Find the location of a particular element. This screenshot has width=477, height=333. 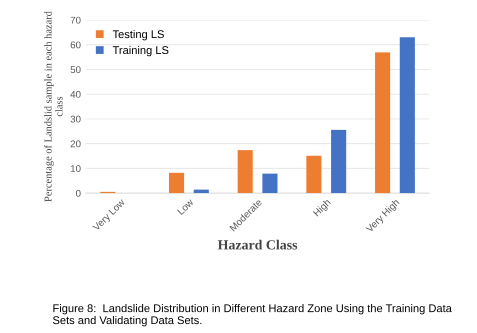

y-tick-label: 10 is located at coordinates (75, 168).